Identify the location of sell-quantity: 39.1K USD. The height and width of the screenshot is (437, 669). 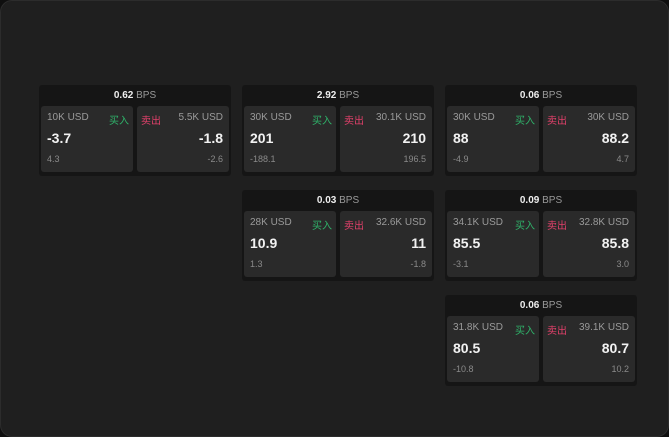
(603, 327).